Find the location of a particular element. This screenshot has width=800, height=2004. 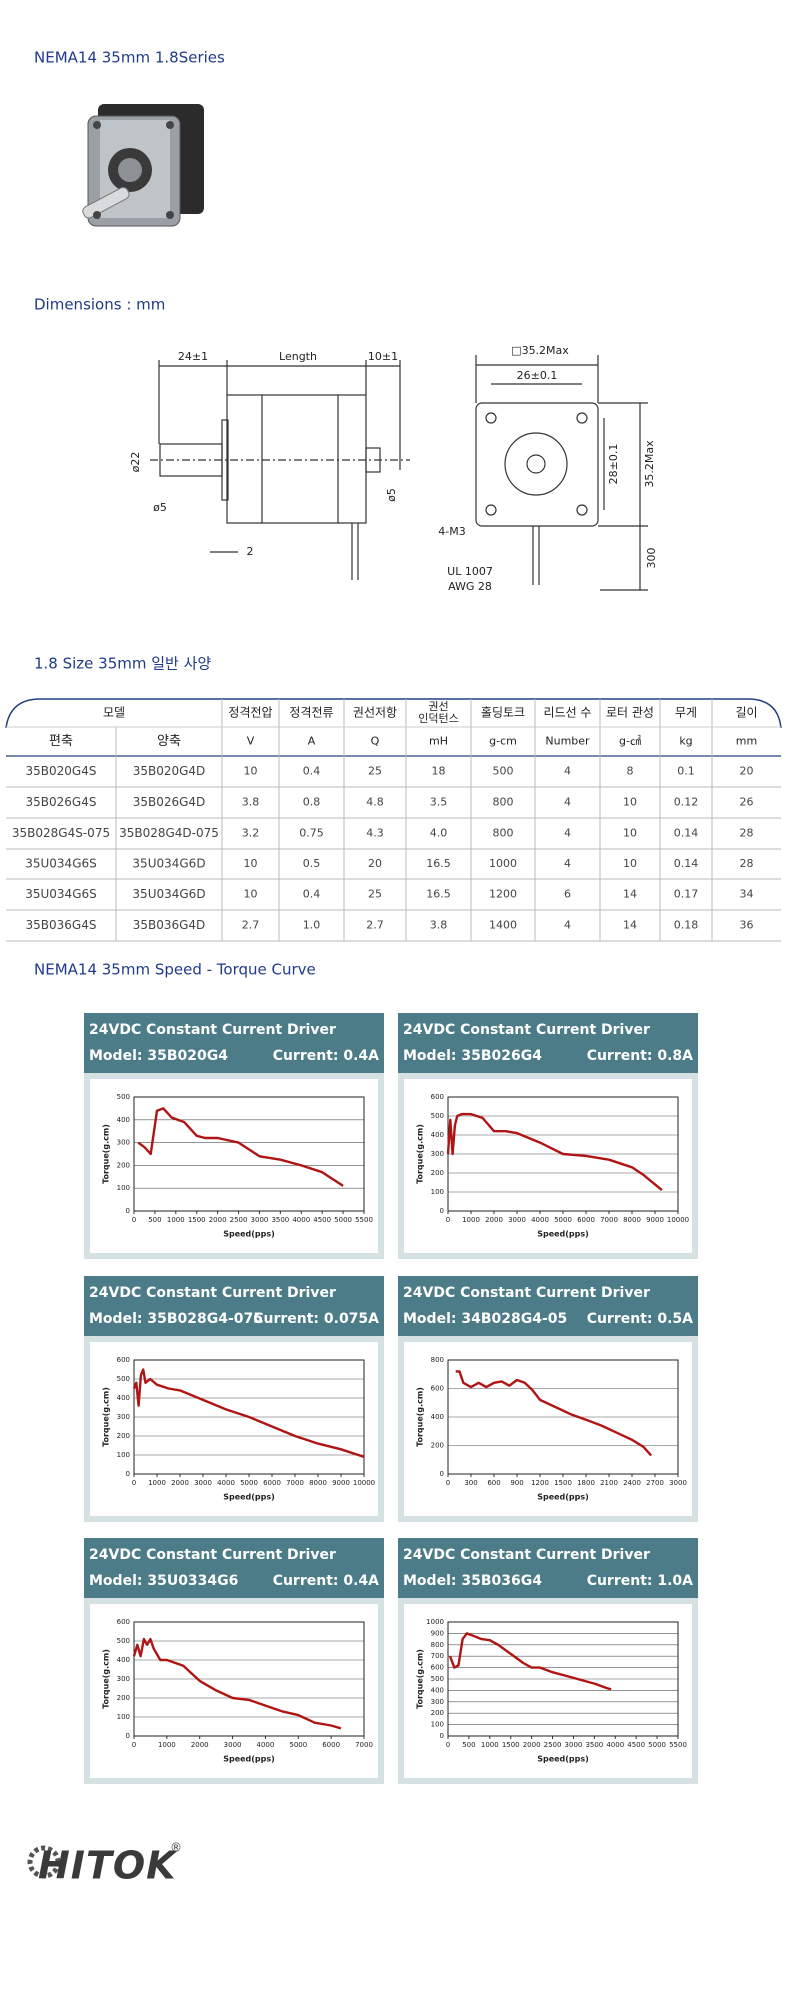

chart-model: Model: 35B020G4 is located at coordinates (158, 1056).